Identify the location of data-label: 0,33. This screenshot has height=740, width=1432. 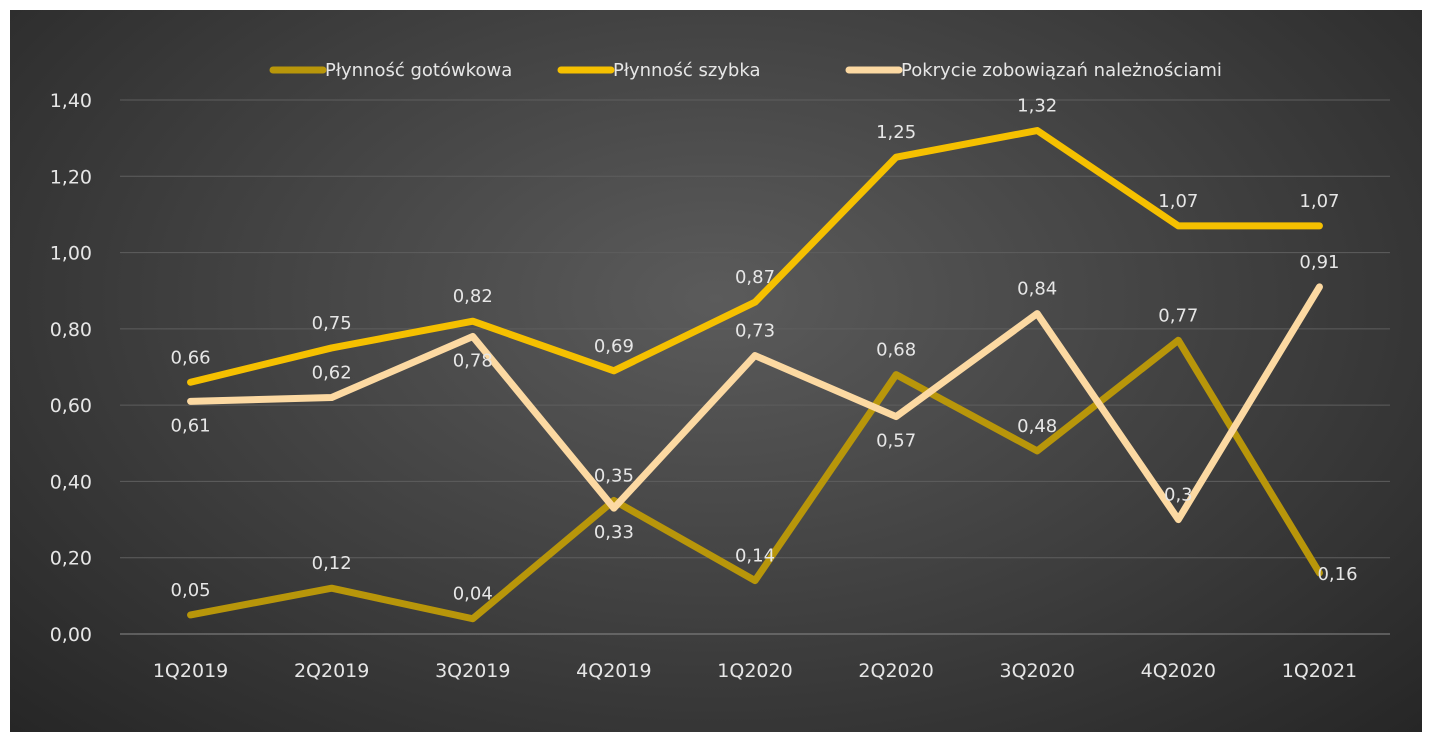
(614, 532).